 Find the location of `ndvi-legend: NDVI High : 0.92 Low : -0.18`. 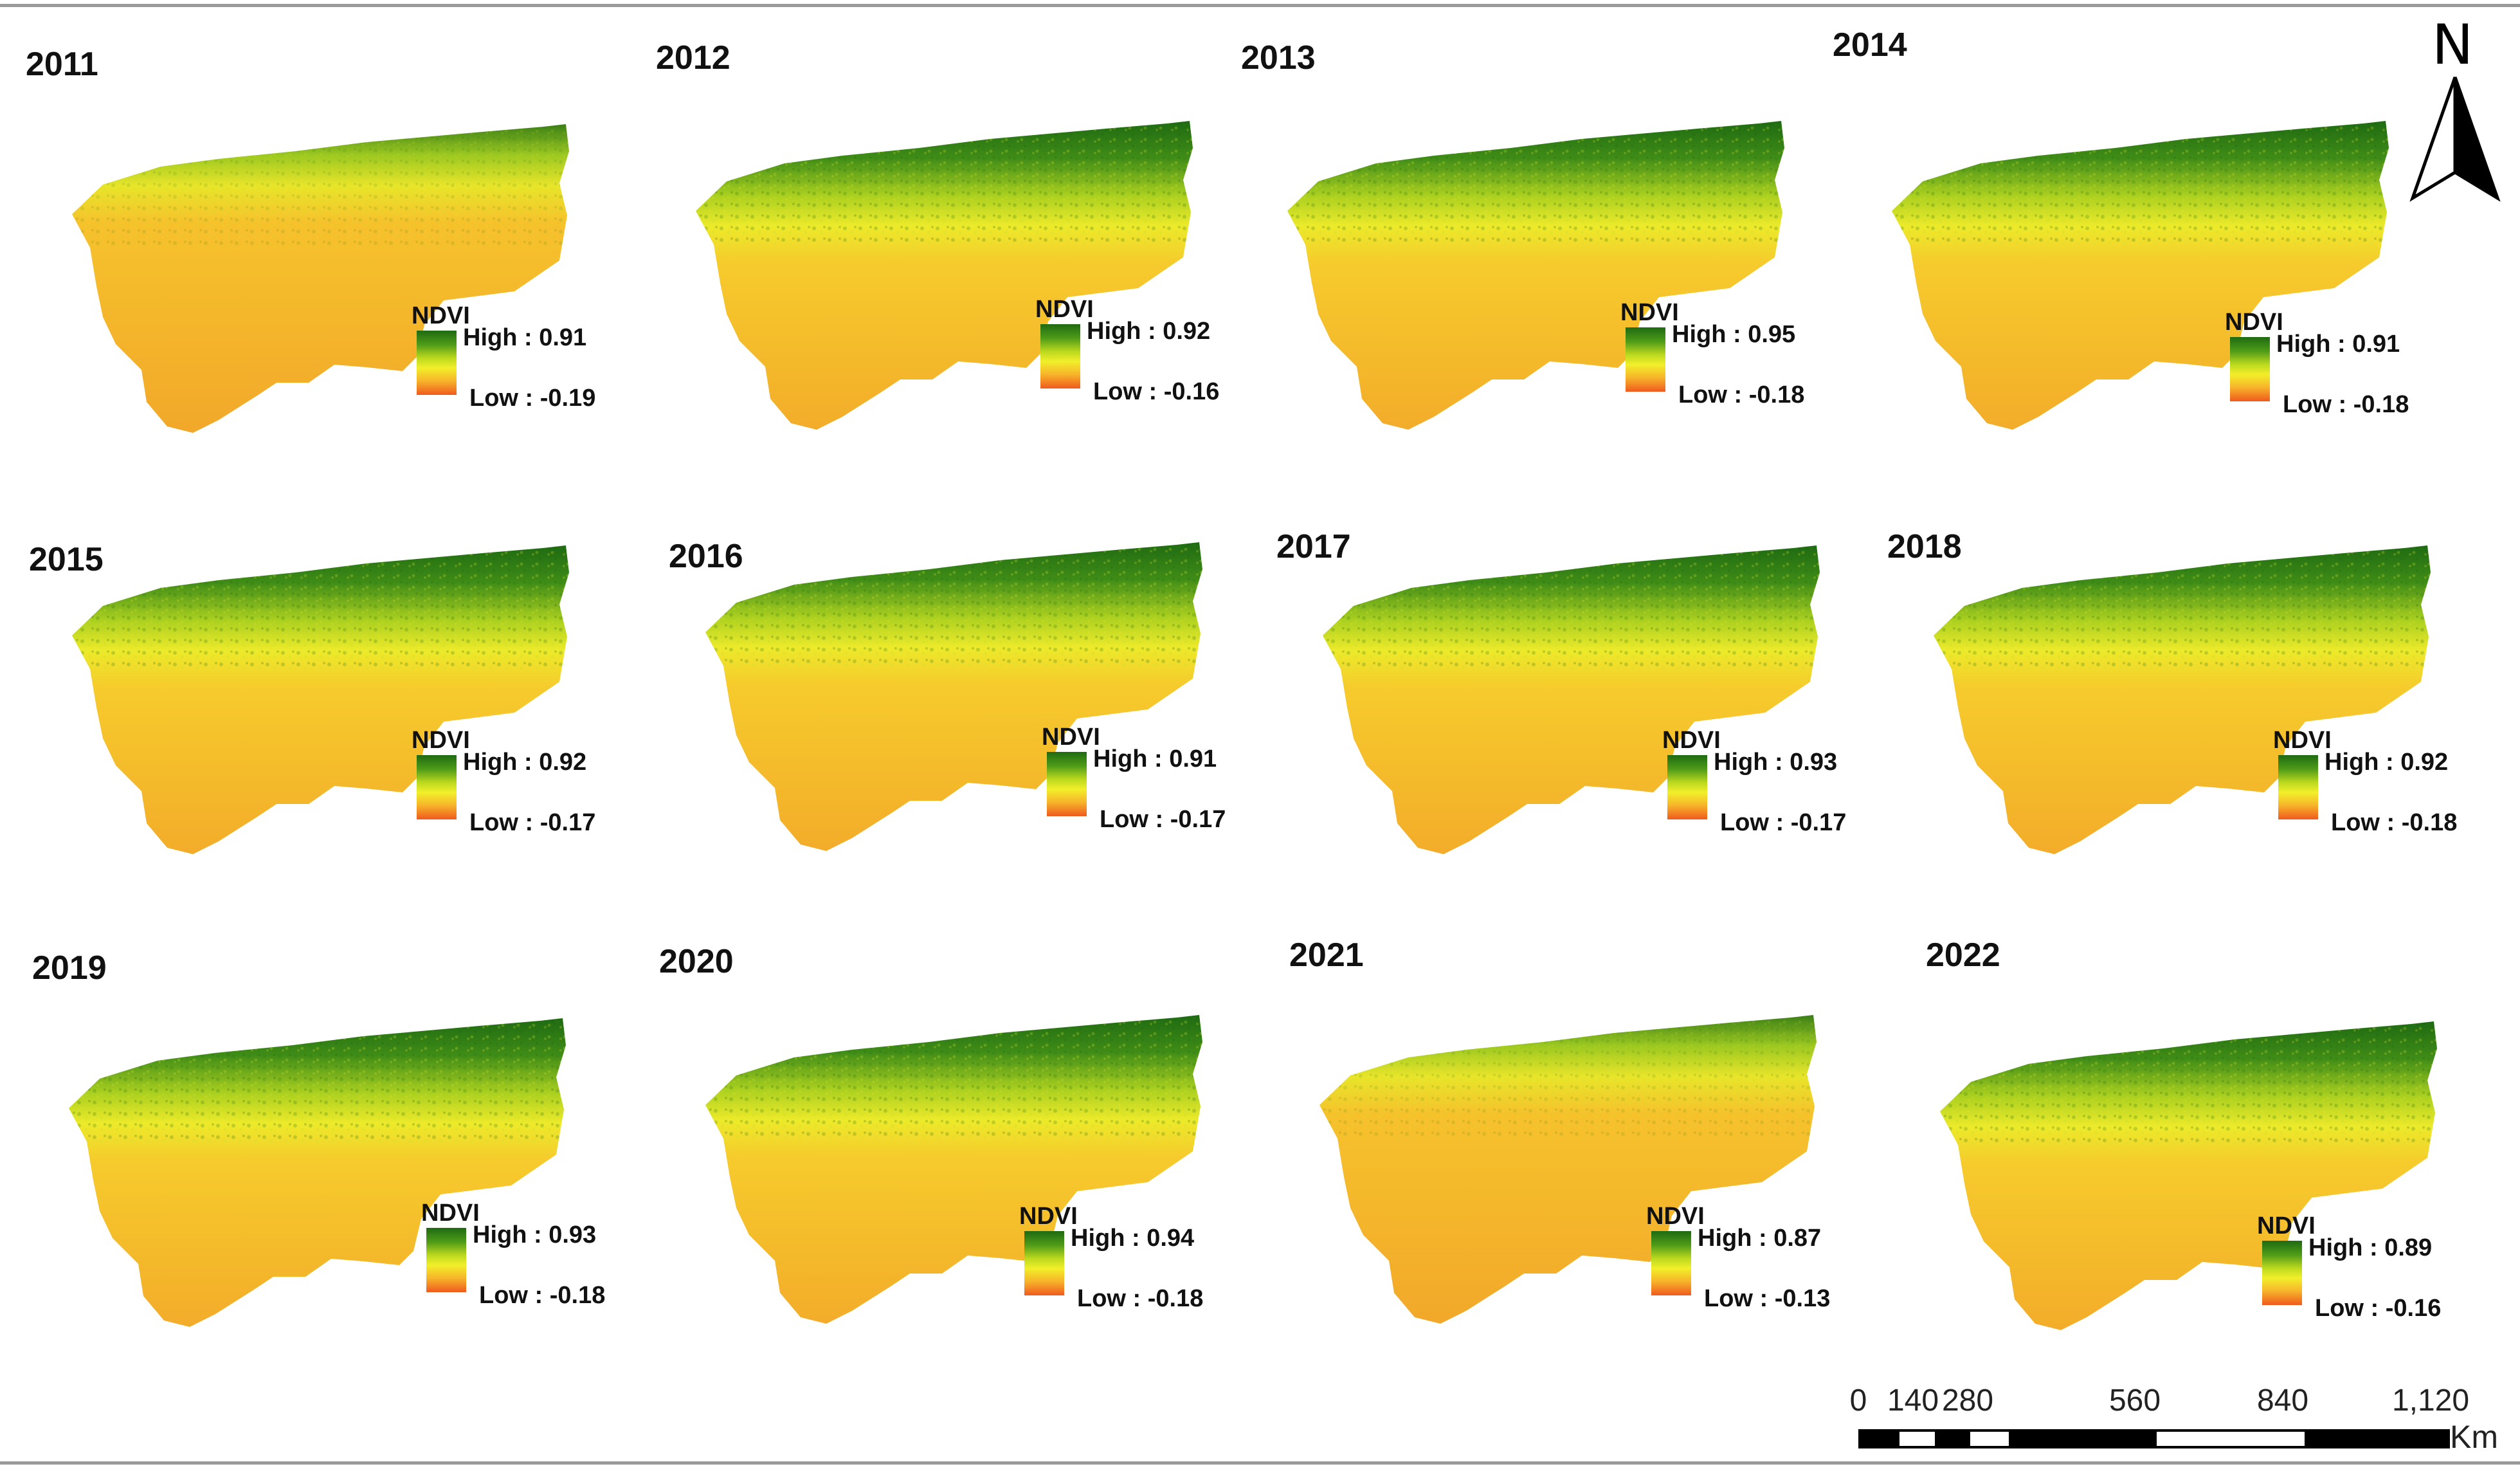

ndvi-legend: NDVI High : 0.92 Low : -0.18 is located at coordinates (2396, 788).